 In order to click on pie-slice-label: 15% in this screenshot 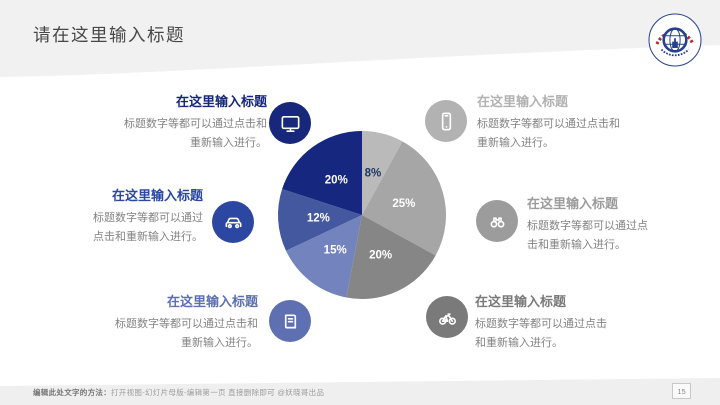, I will do `click(335, 251)`.